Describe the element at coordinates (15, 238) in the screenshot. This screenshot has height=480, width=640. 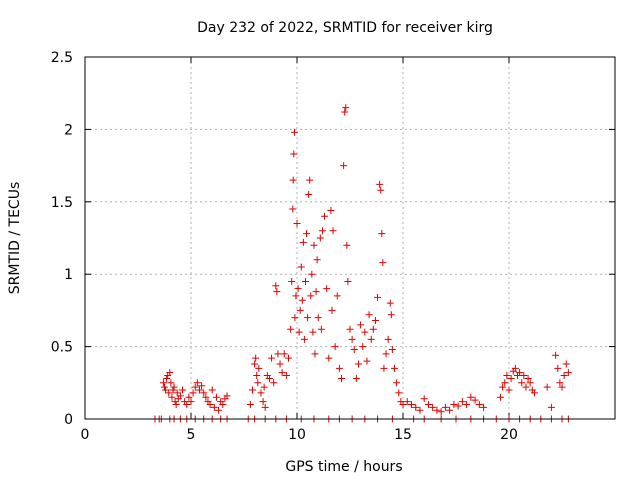
I see `y-axis-label: SRMTID / TECUs` at that location.